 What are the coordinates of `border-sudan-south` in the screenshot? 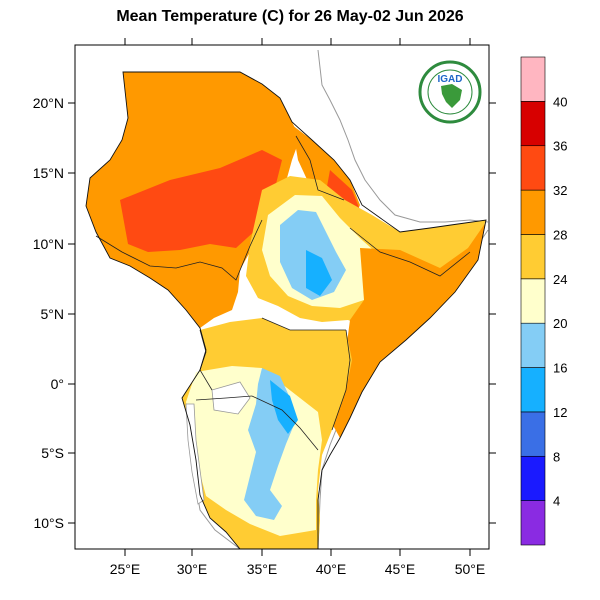 It's located at (179, 250).